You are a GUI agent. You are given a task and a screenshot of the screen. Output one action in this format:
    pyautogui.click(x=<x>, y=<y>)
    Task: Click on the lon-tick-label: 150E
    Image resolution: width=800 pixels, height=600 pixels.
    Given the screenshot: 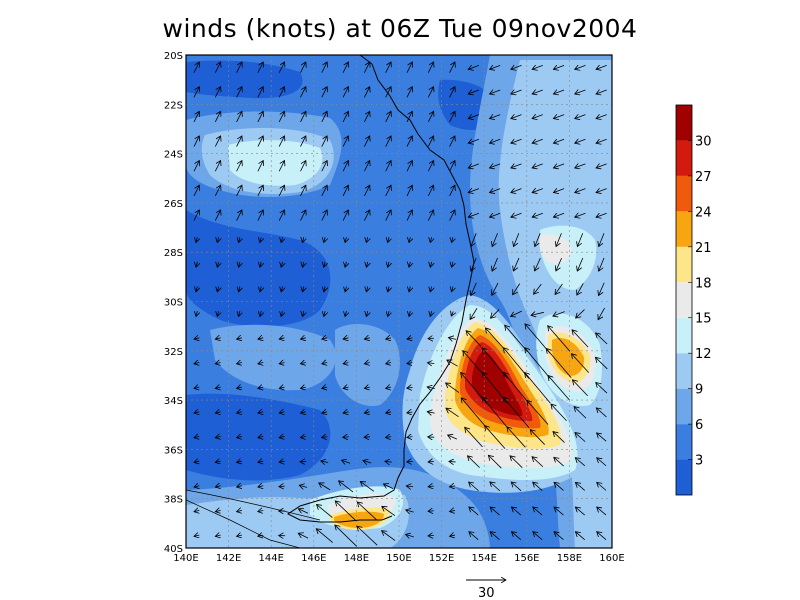 What is the action you would take?
    pyautogui.click(x=398, y=558)
    